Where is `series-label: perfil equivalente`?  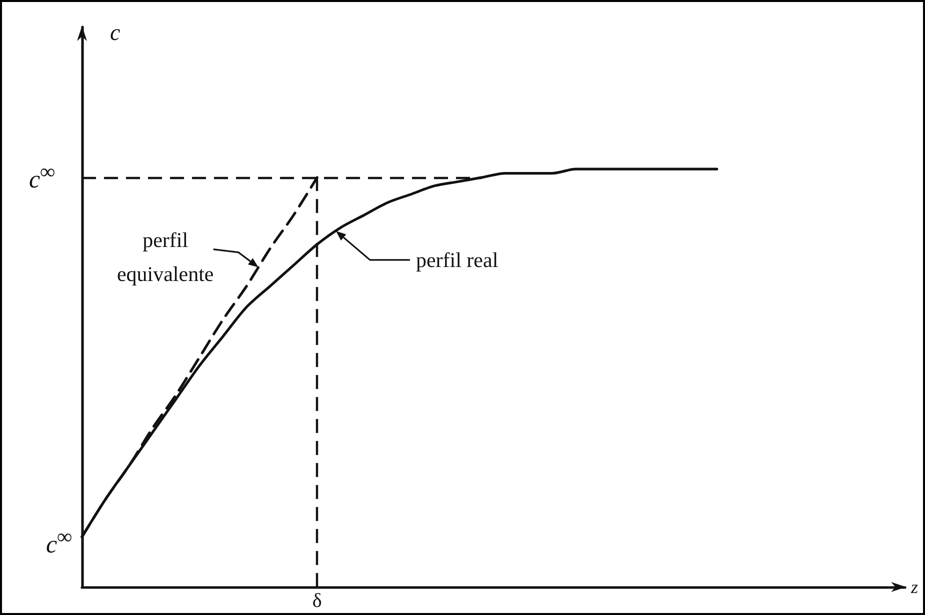 series-label: perfil equivalente is located at coordinates (165, 257).